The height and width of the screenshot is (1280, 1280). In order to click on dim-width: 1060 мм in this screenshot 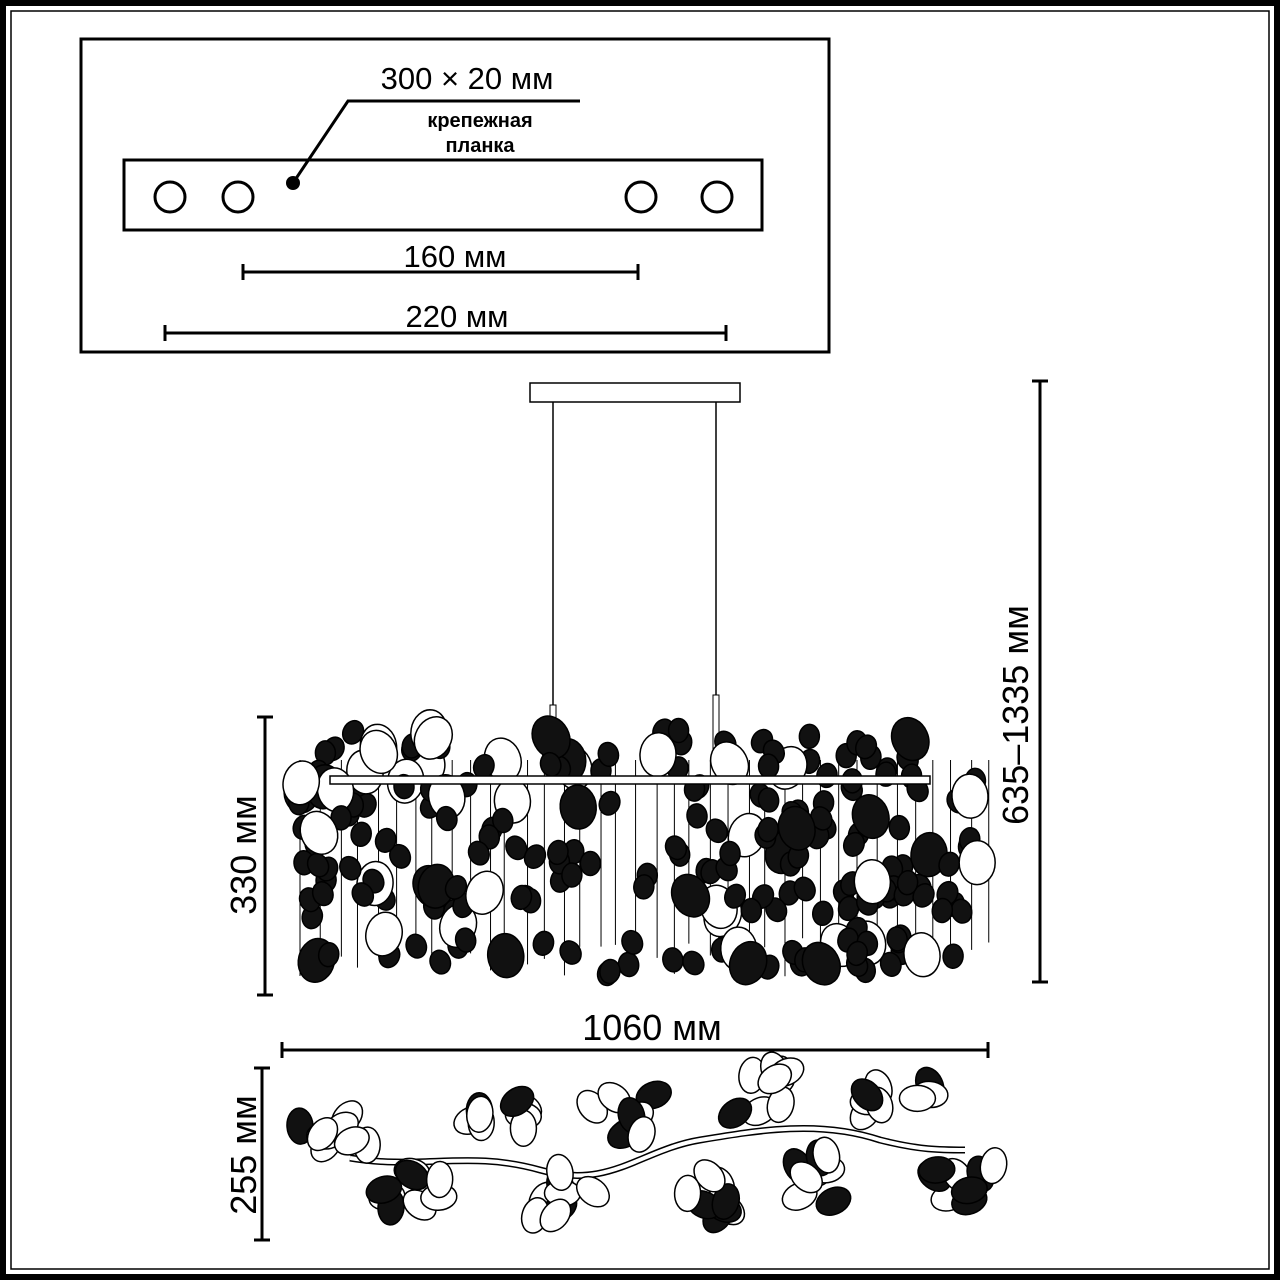, I will do `click(635, 1032)`.